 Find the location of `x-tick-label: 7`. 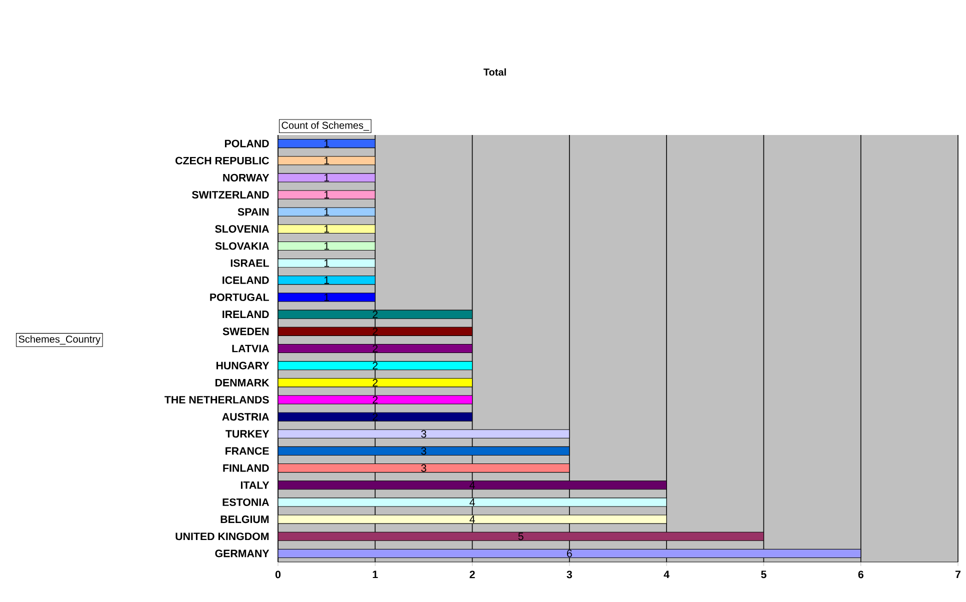

x-tick-label: 7 is located at coordinates (957, 574).